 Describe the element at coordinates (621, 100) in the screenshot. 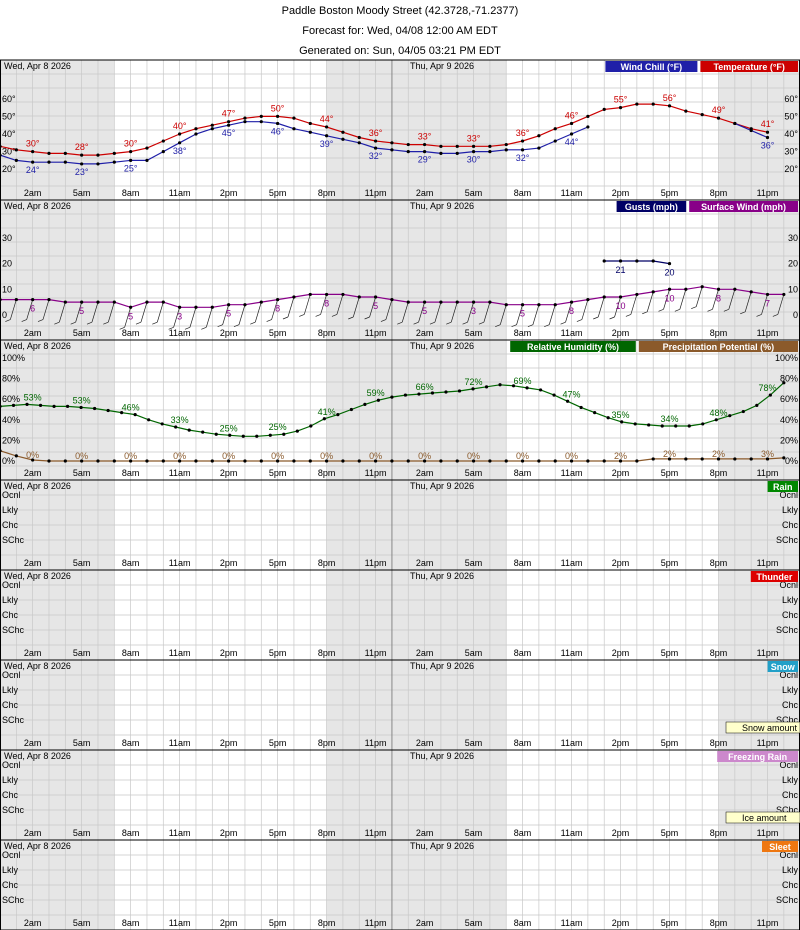

I see `temperature-label: 55°` at that location.